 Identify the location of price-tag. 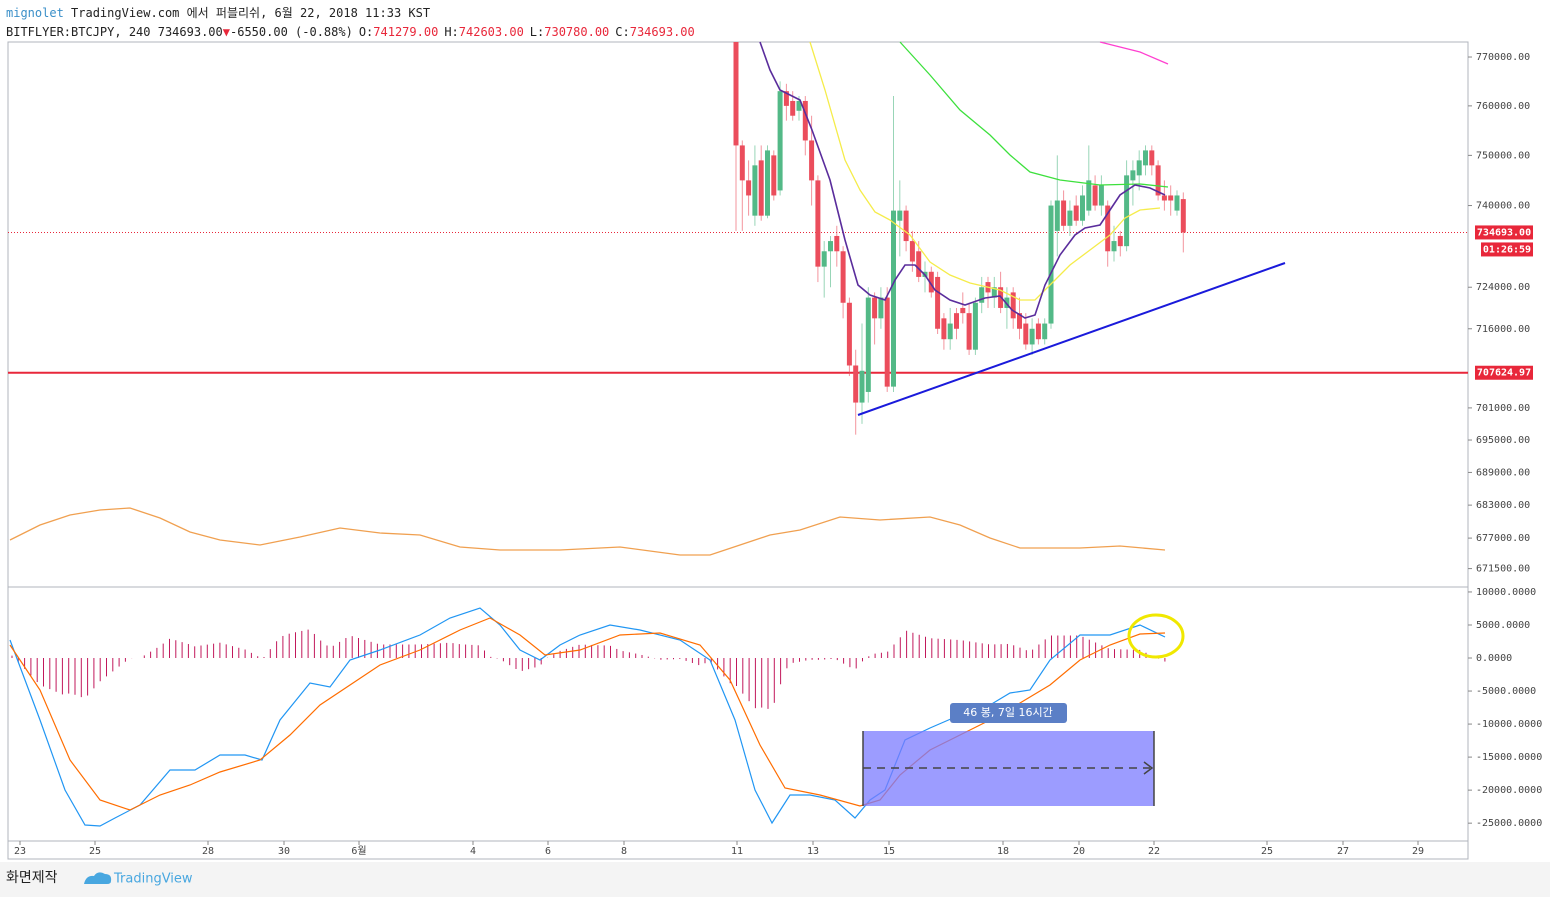
(1504, 372).